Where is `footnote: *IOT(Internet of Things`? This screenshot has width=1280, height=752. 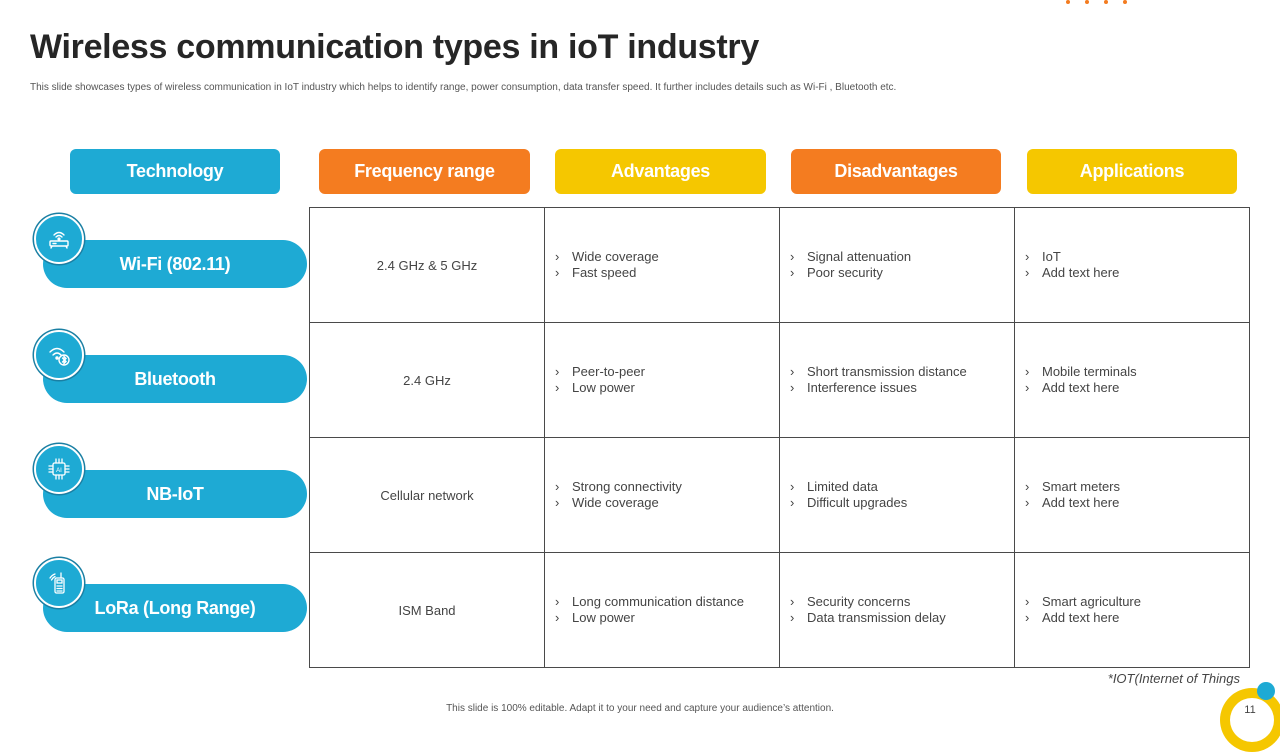
footnote: *IOT(Internet of Things is located at coordinates (1173, 678).